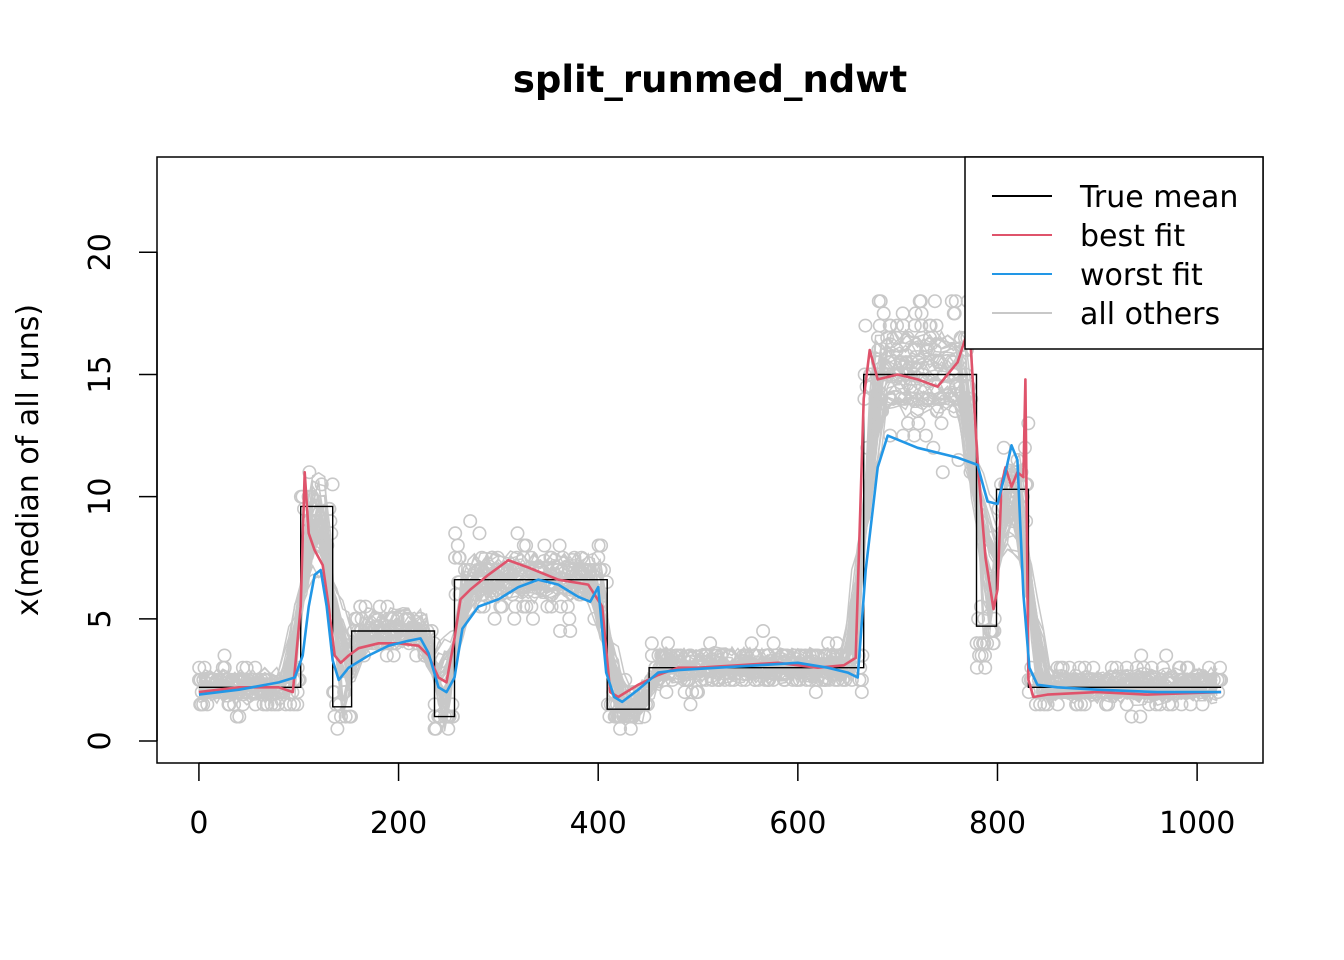  I want to click on legend-label: best fit, so click(1132, 236).